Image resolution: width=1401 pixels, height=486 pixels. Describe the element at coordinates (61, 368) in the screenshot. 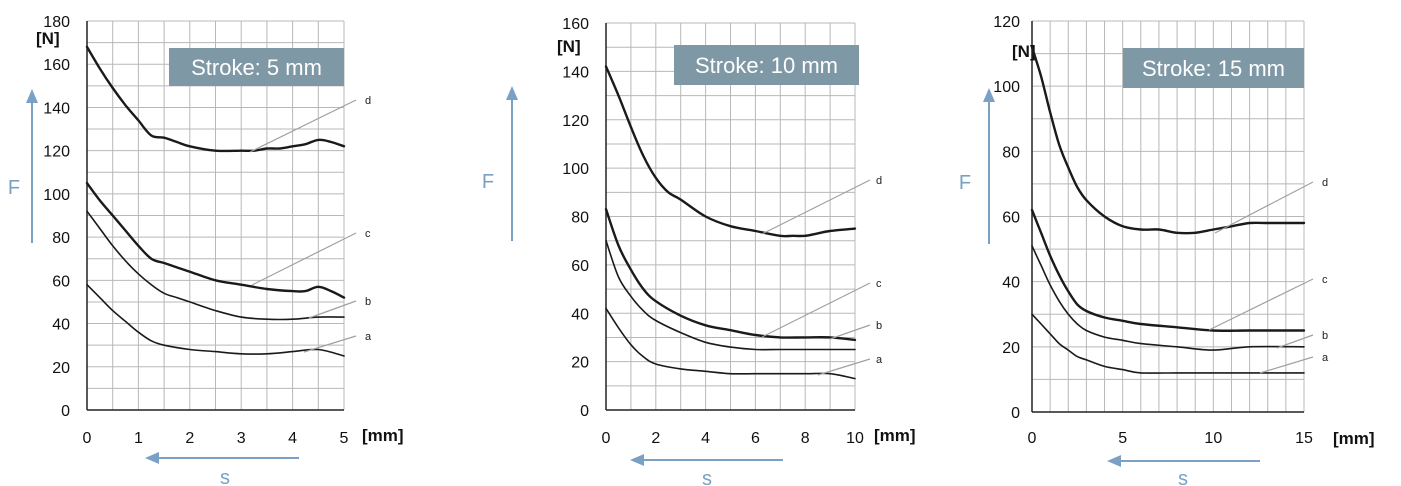

I see `chart-1-y-tick-label: 20` at that location.